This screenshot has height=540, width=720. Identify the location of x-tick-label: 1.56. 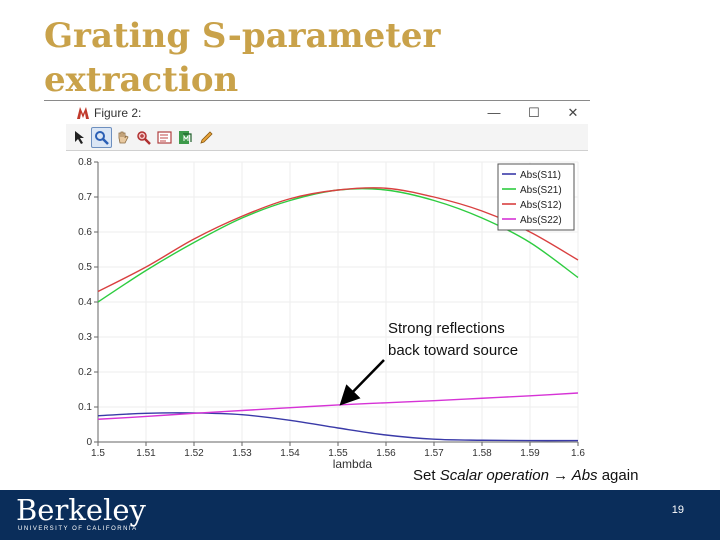
(386, 453).